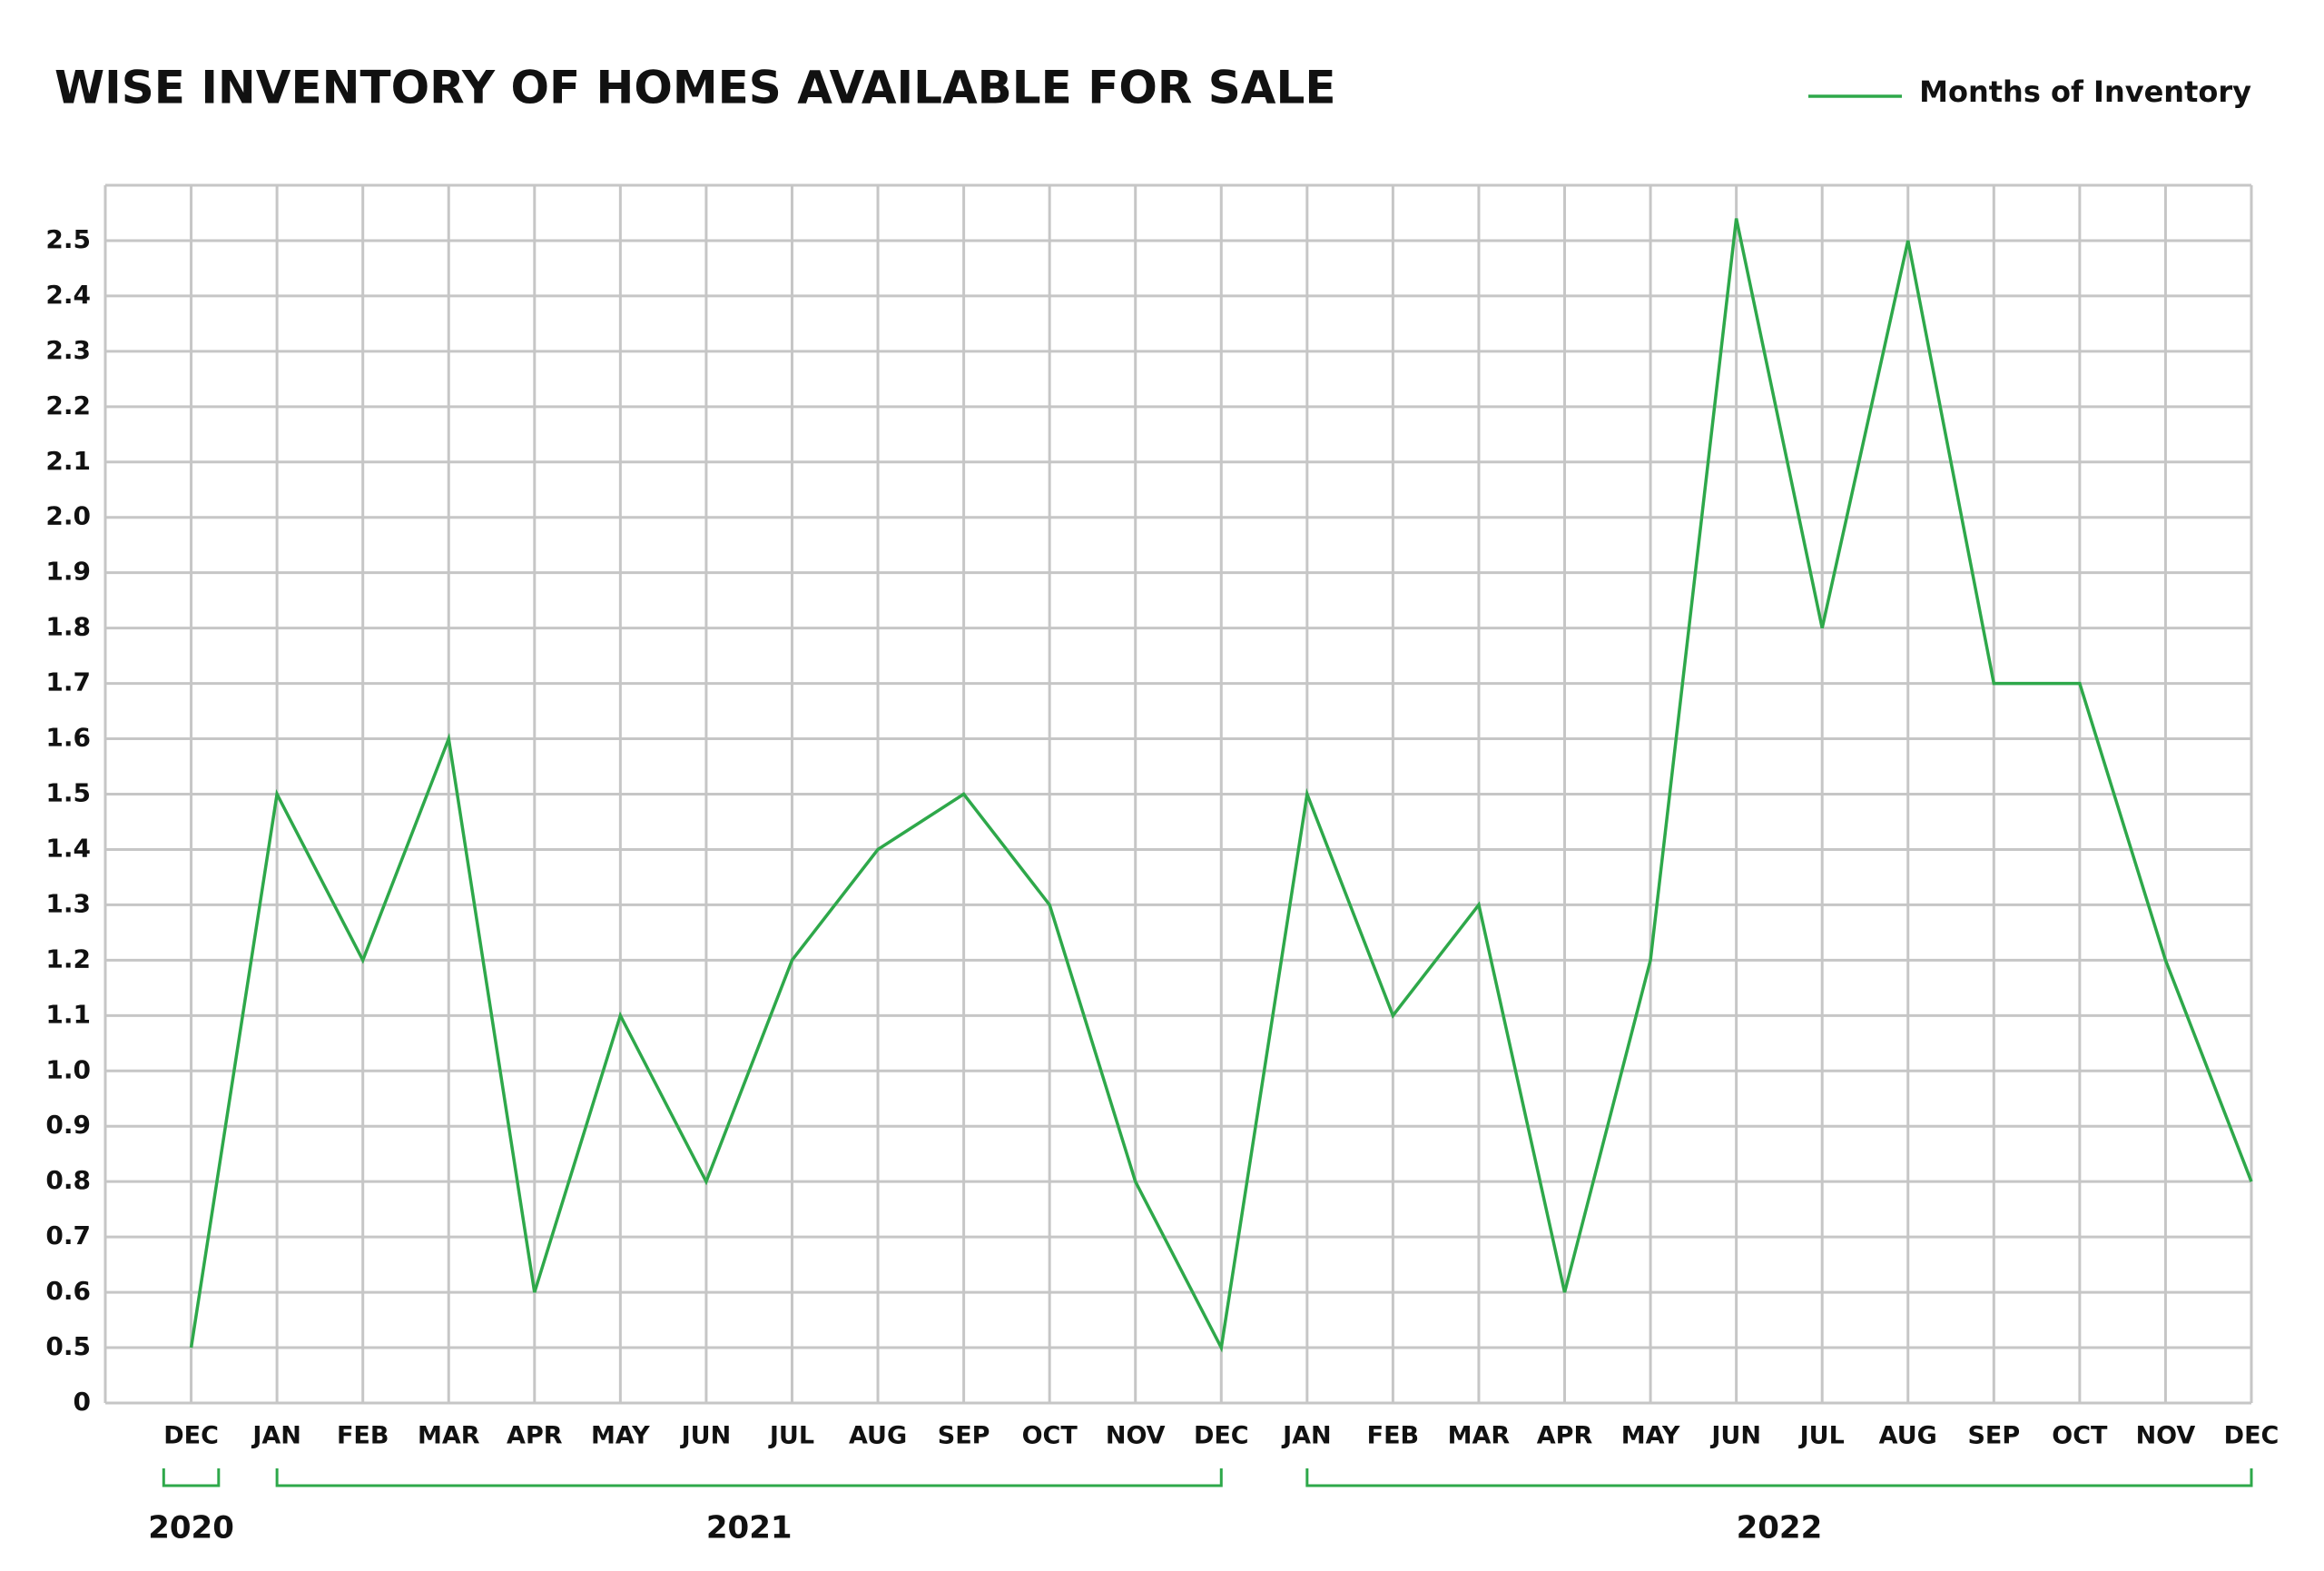 The height and width of the screenshot is (1571, 2324). Describe the element at coordinates (68, 682) in the screenshot. I see `y-tick-label: 1.7` at that location.